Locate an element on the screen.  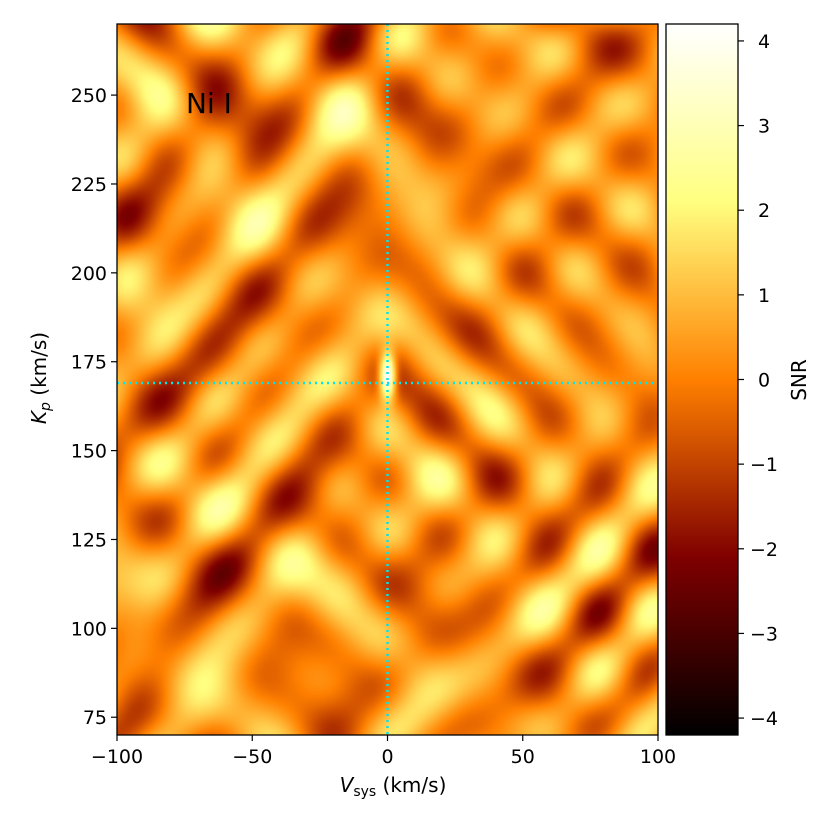
x-tick-label: 100 is located at coordinates (658, 757).